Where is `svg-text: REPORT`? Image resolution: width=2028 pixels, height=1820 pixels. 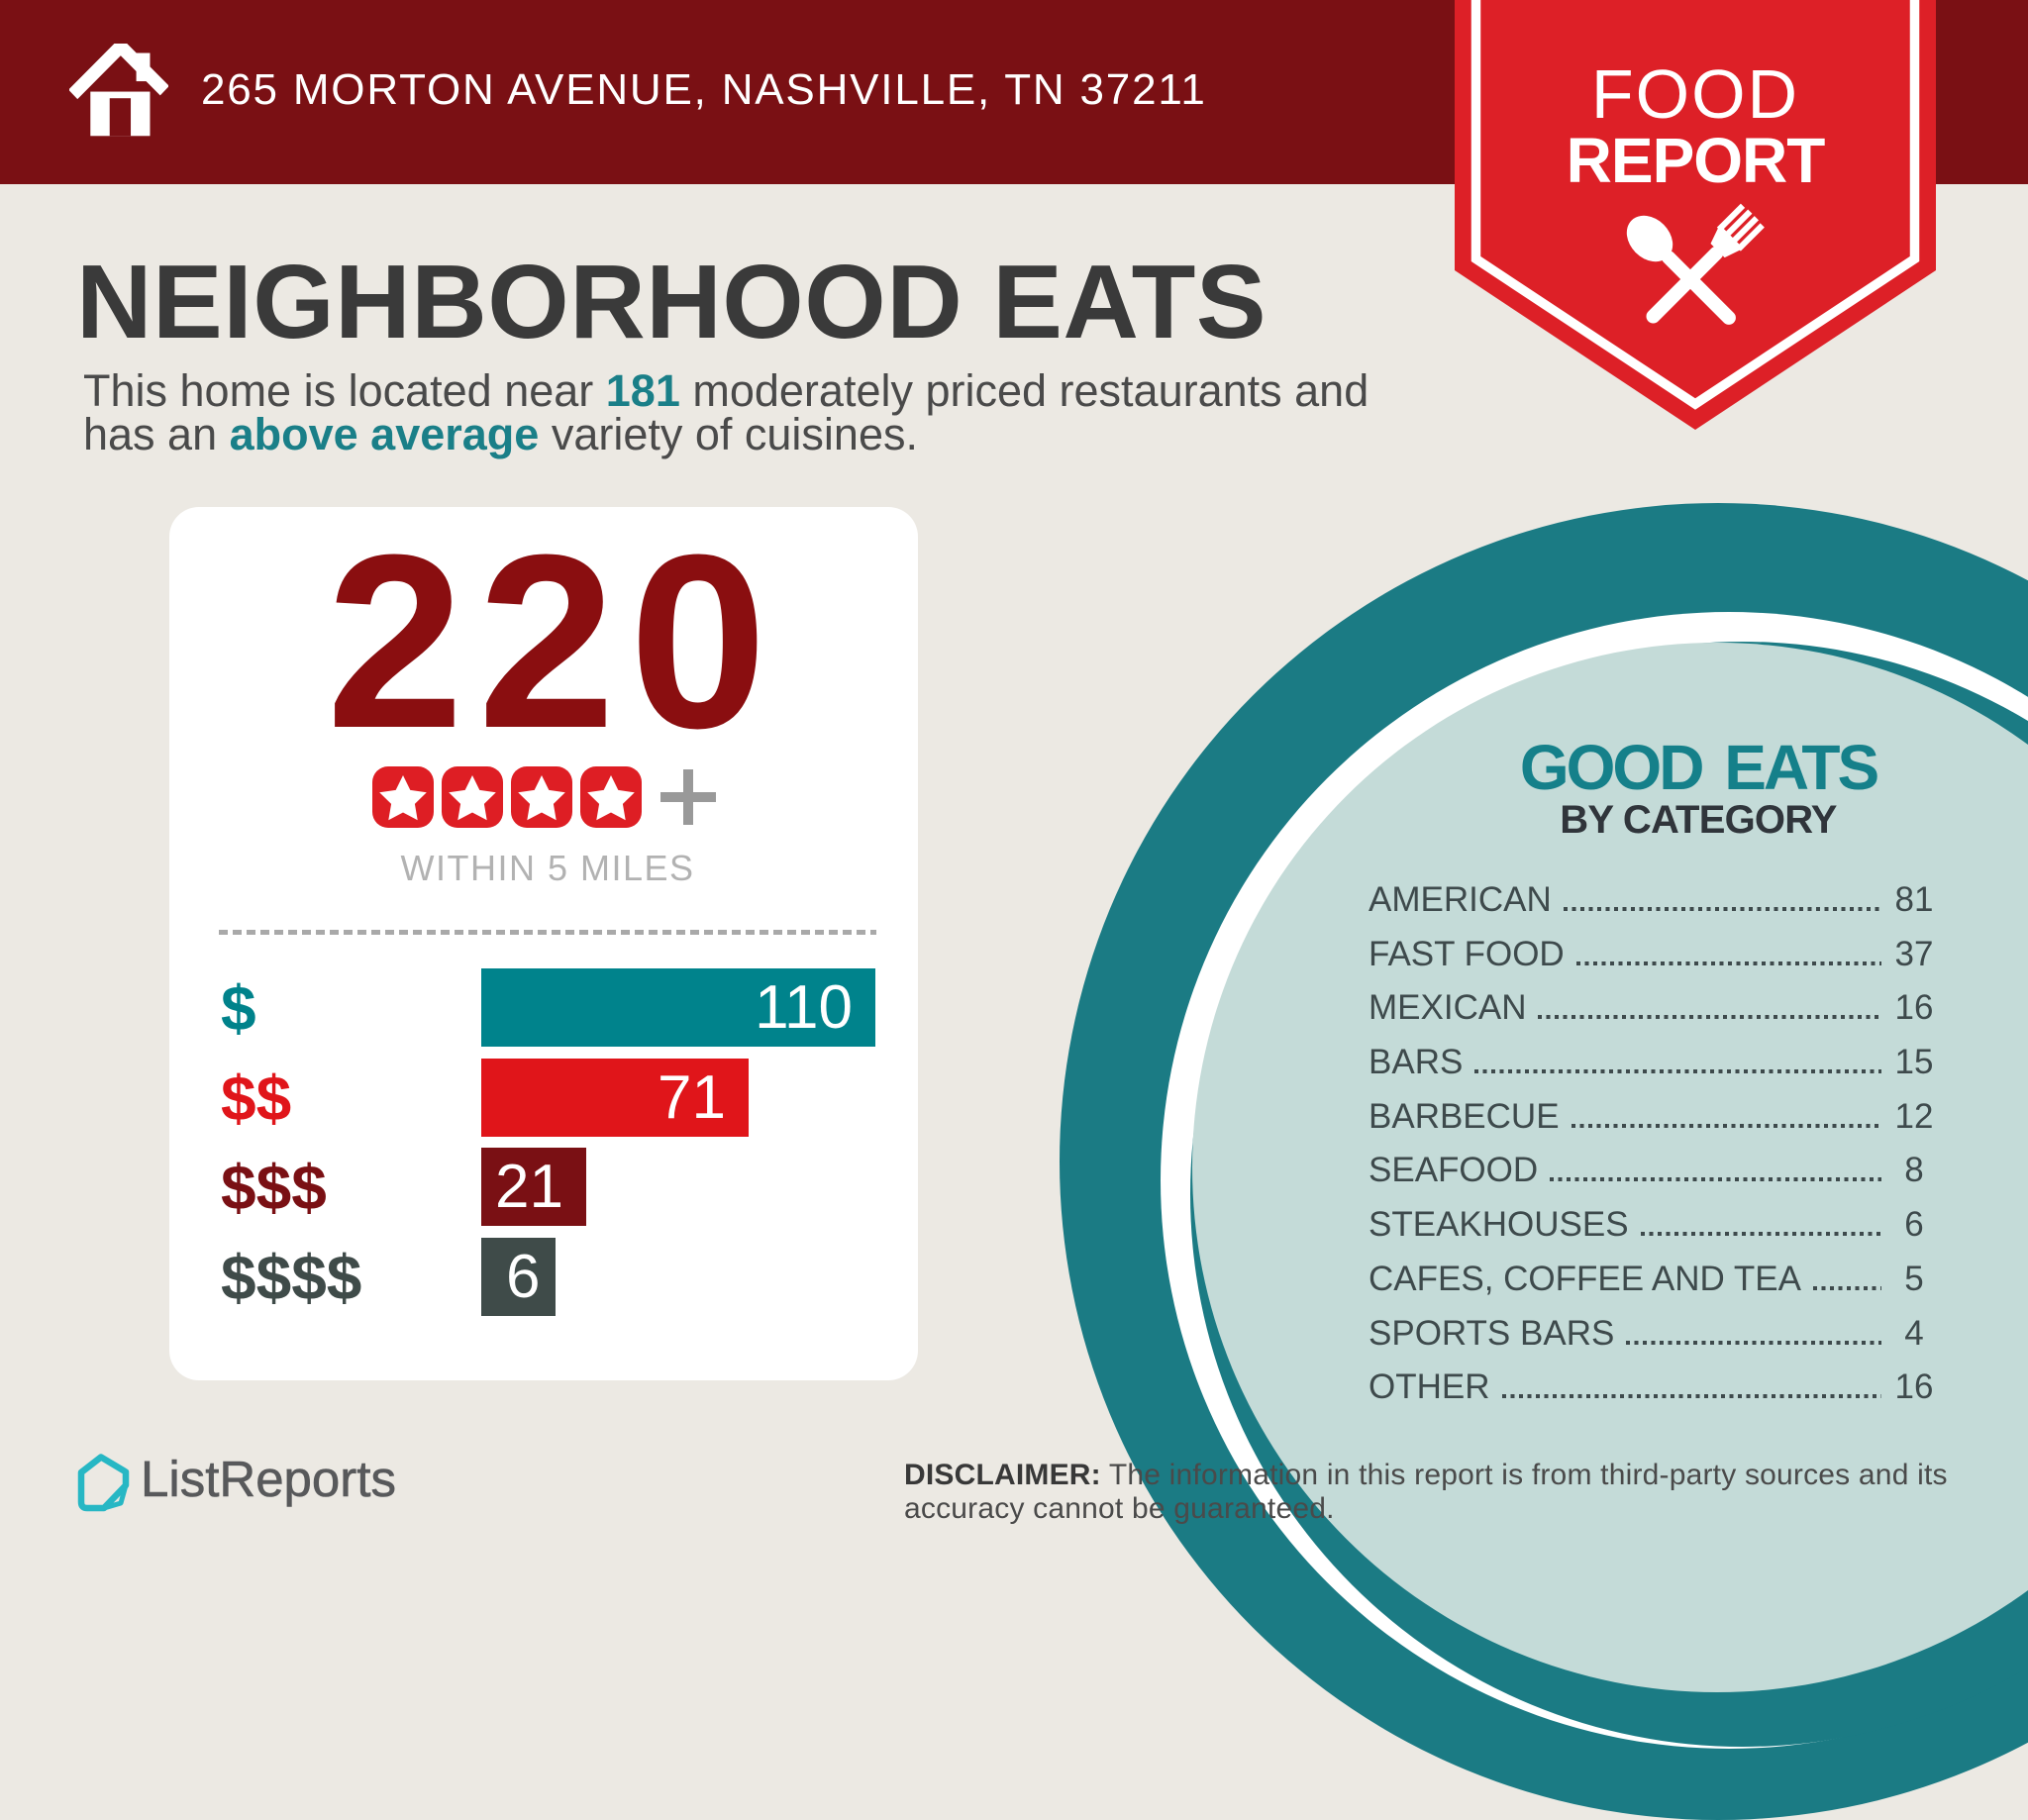
svg-text: REPORT is located at coordinates (1696, 160).